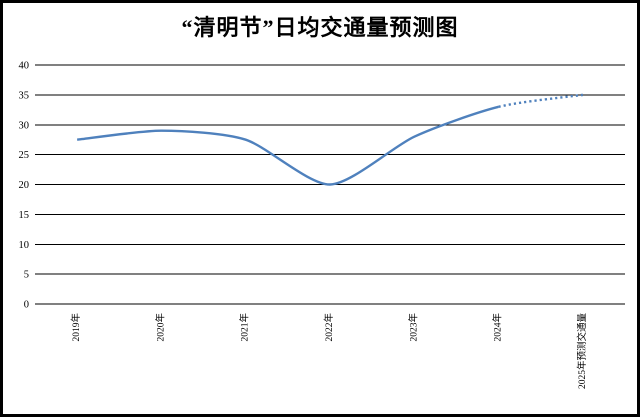  I want to click on y-axis-tick-label: 40, so click(24, 66).